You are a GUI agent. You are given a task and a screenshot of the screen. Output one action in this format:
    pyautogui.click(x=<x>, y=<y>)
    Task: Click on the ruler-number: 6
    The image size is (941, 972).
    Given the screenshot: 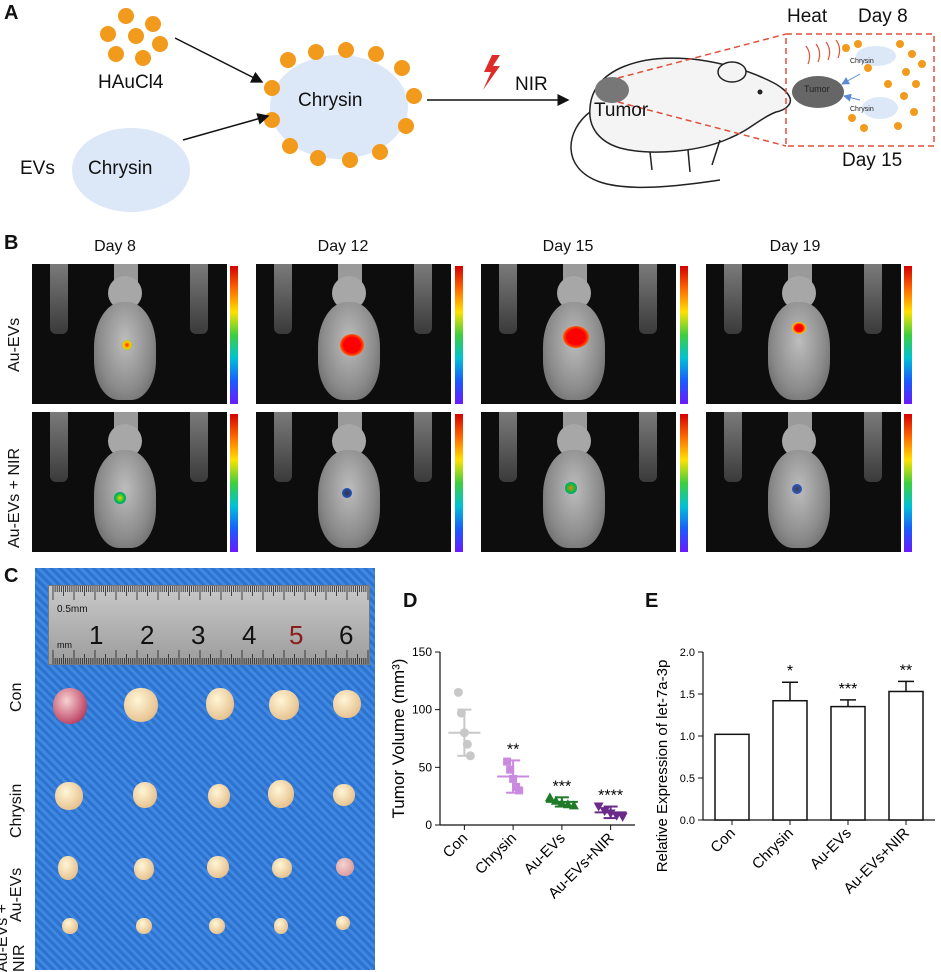 What is the action you would take?
    pyautogui.click(x=346, y=635)
    